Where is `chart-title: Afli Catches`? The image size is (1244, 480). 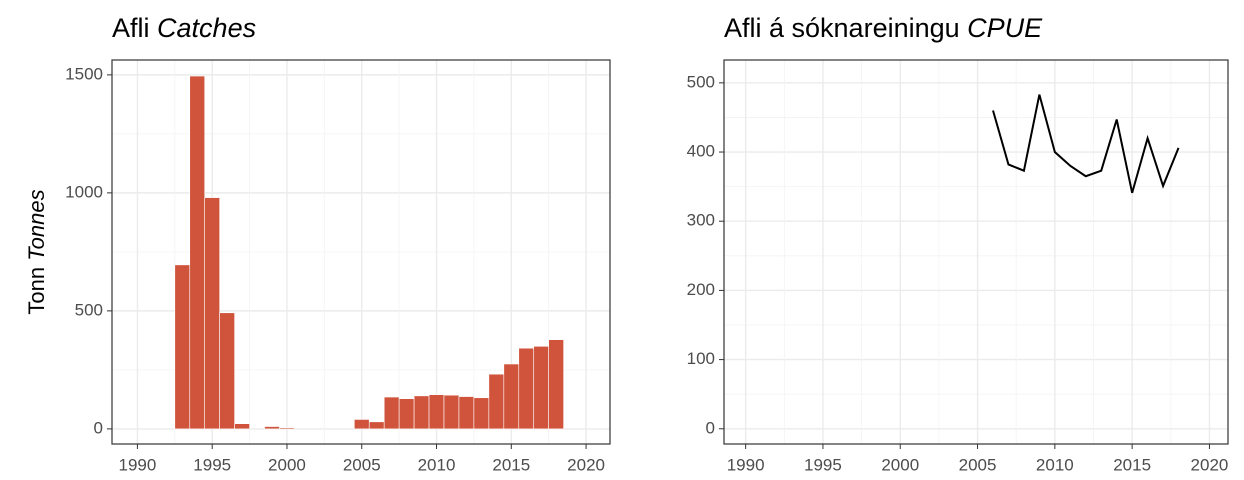
chart-title: Afli Catches is located at coordinates (184, 28).